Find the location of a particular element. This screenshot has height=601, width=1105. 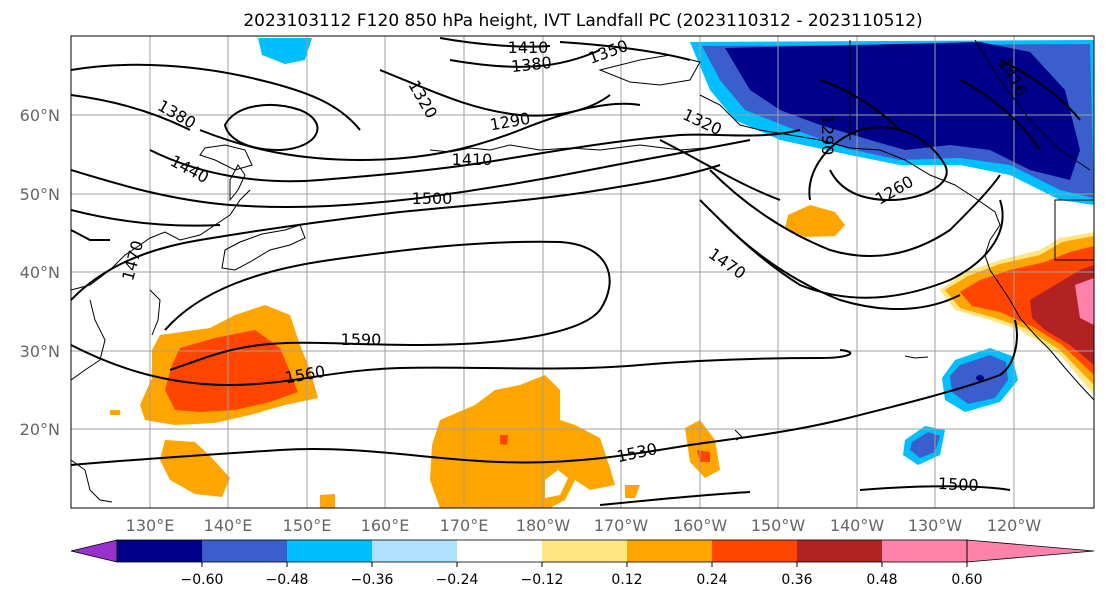

lon-tick-label: 120°W is located at coordinates (1014, 525).